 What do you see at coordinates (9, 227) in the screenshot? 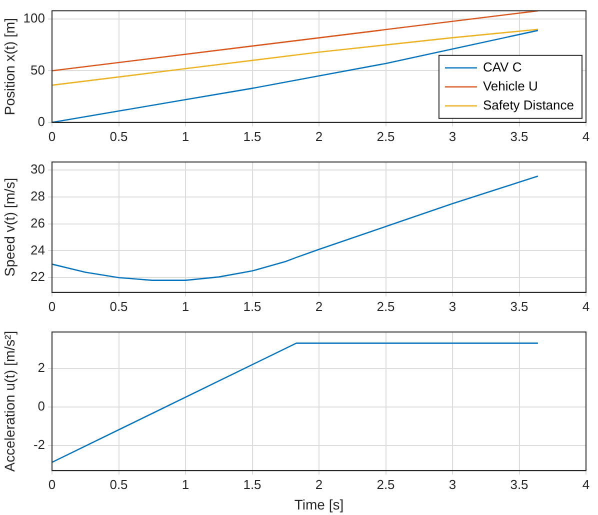
I see `y-axis-title: Speed v(t) [m/s]` at bounding box center [9, 227].